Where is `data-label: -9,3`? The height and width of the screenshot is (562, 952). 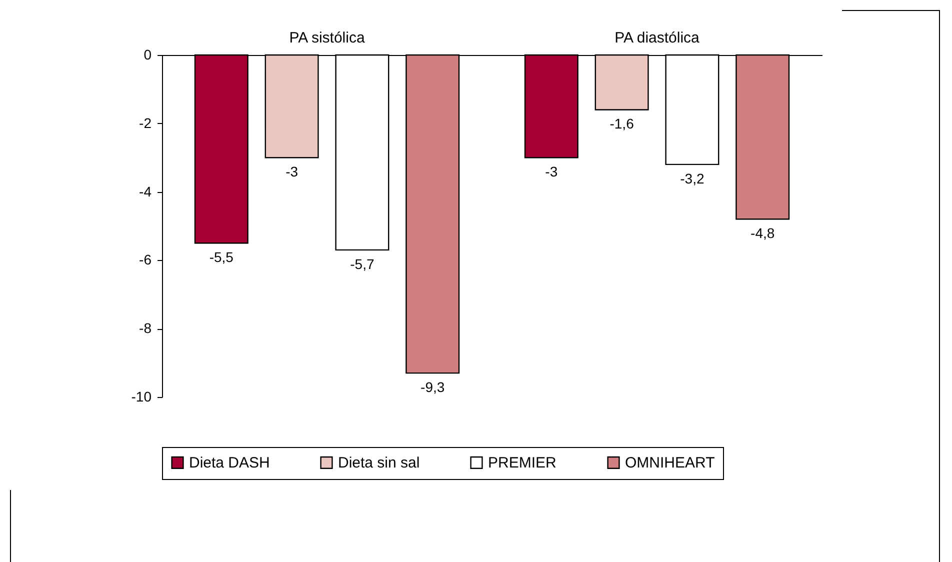
data-label: -9,3 is located at coordinates (432, 387).